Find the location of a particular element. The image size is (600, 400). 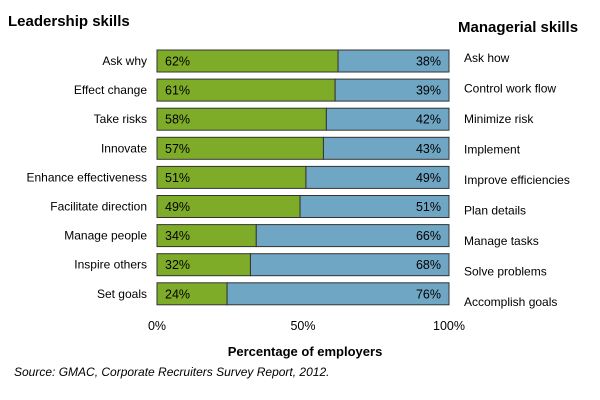

category-label-left: Take risks is located at coordinates (120, 119).